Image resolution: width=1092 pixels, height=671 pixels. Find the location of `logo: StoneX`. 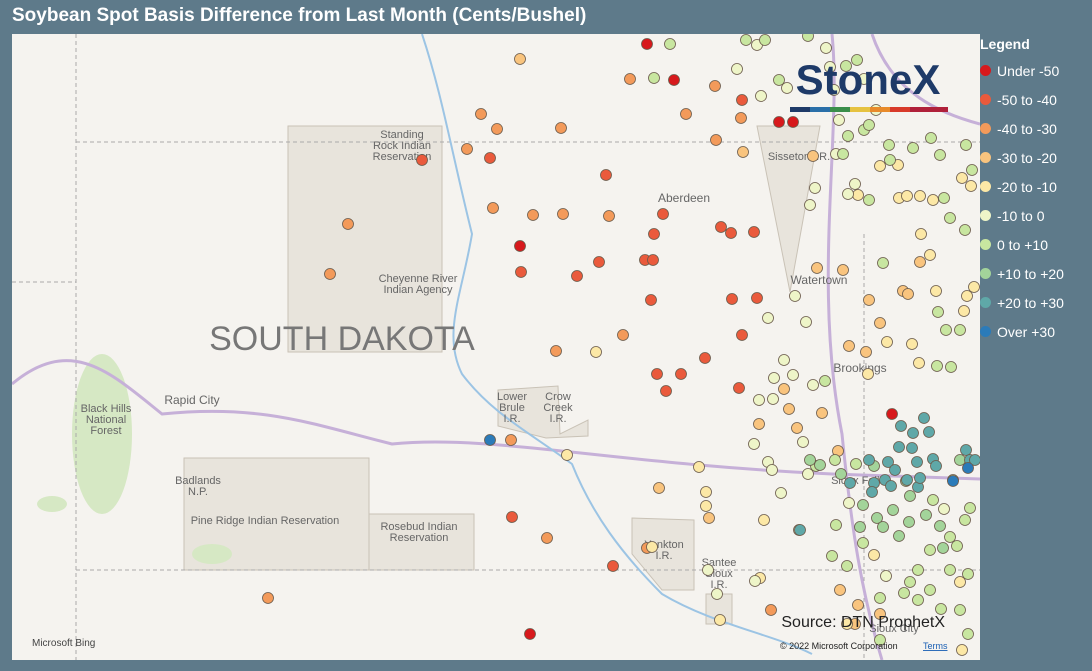

logo: StoneX is located at coordinates (869, 84).